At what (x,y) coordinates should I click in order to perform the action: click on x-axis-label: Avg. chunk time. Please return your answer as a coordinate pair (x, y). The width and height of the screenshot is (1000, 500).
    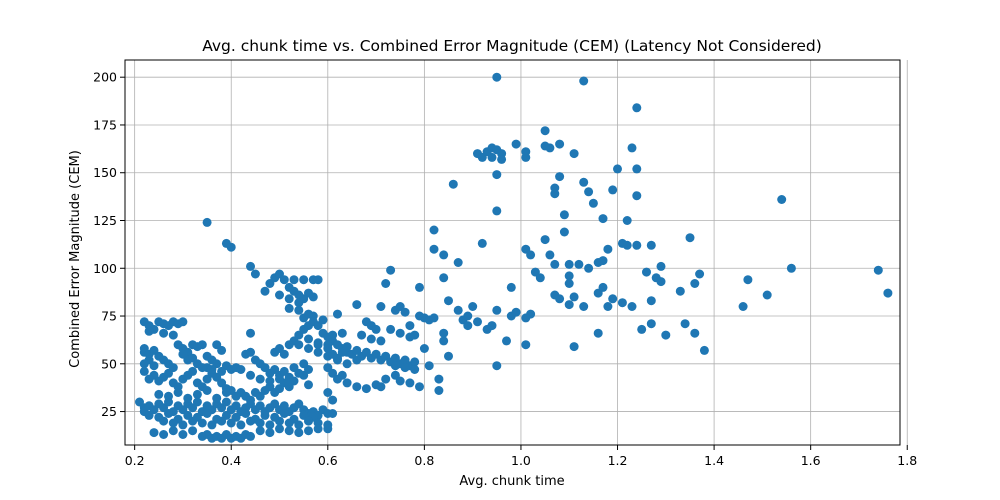
    Looking at the image, I should click on (511, 481).